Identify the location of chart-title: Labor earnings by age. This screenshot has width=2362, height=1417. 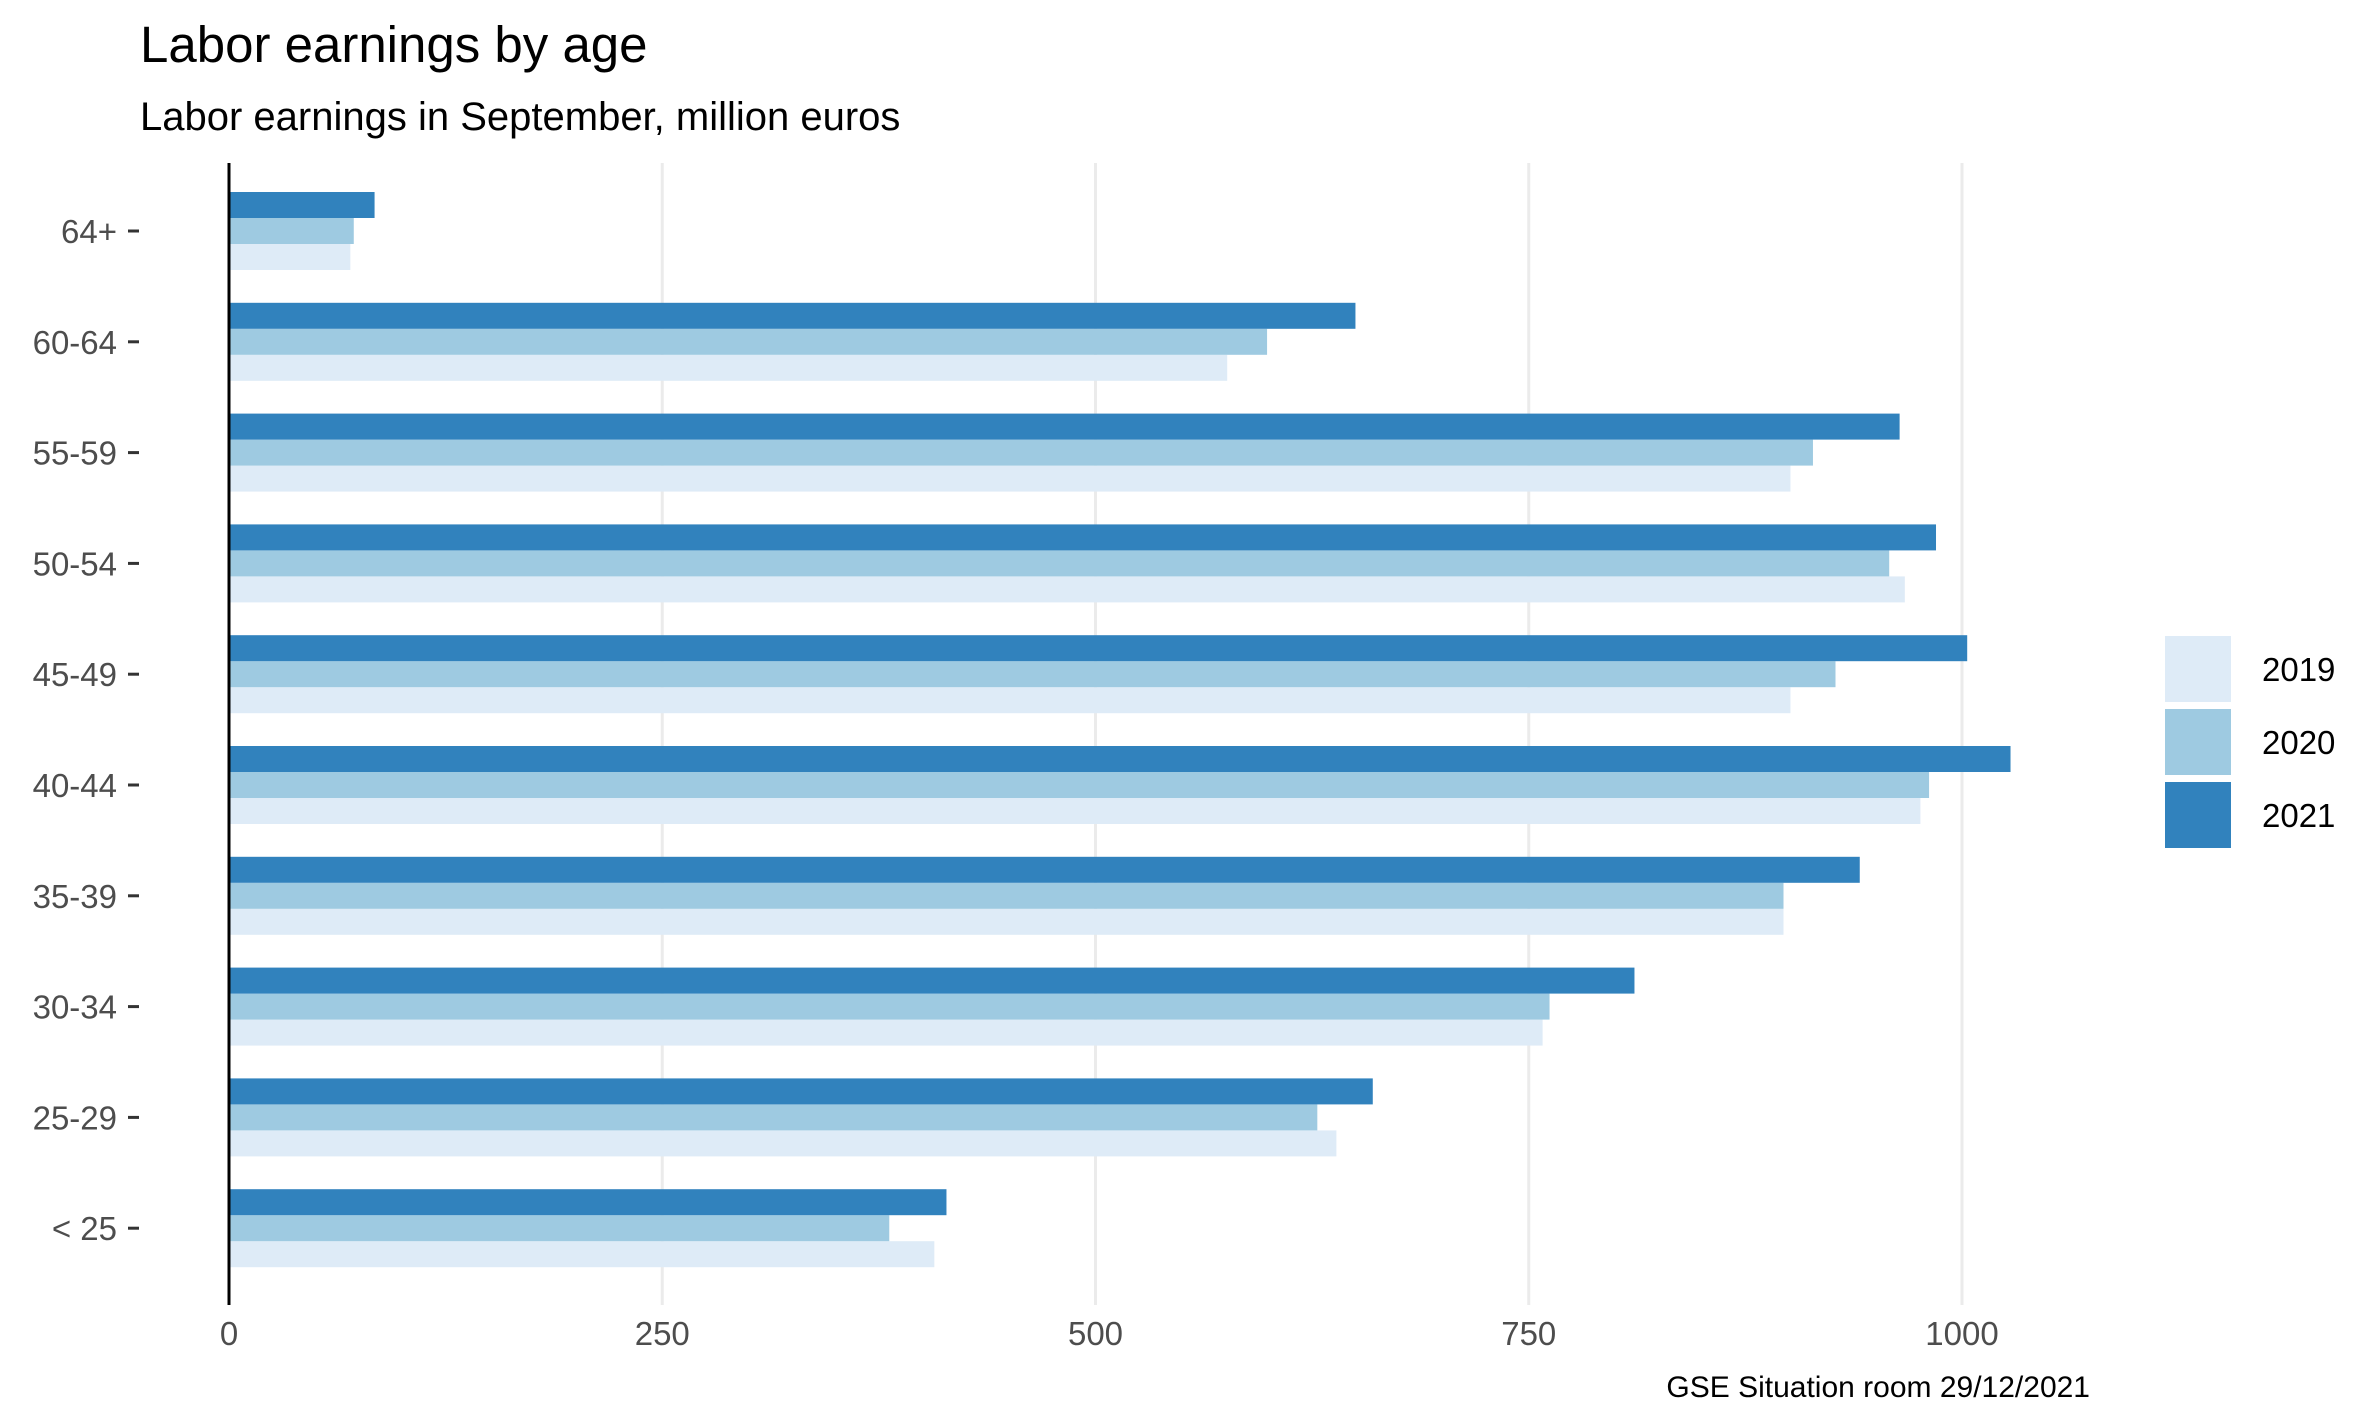
(394, 44).